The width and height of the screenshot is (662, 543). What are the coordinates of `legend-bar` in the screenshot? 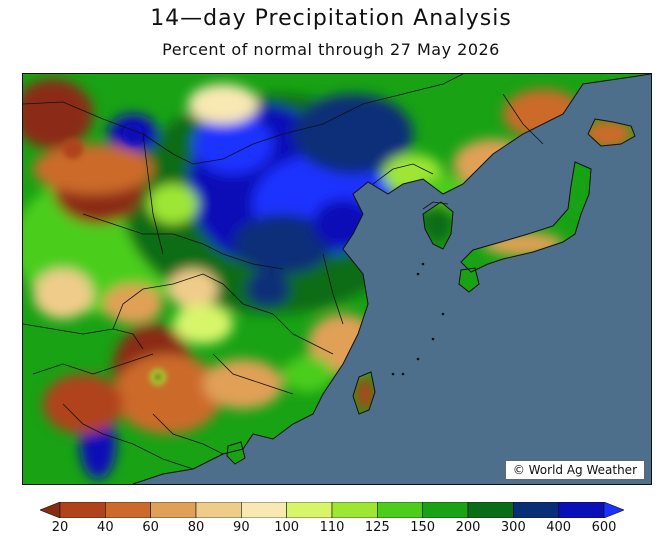 It's located at (332, 510).